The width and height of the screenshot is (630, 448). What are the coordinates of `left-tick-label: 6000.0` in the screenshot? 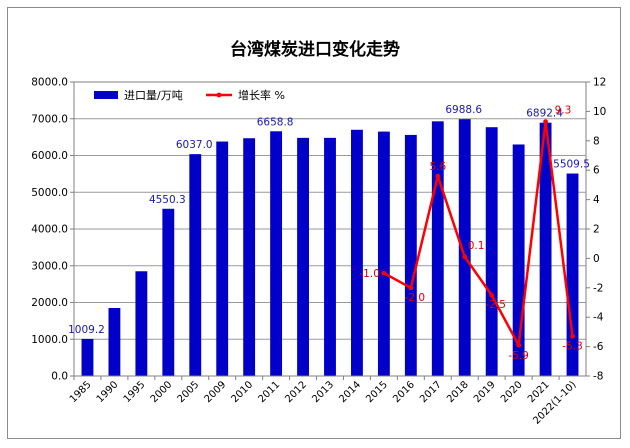 It's located at (49, 156).